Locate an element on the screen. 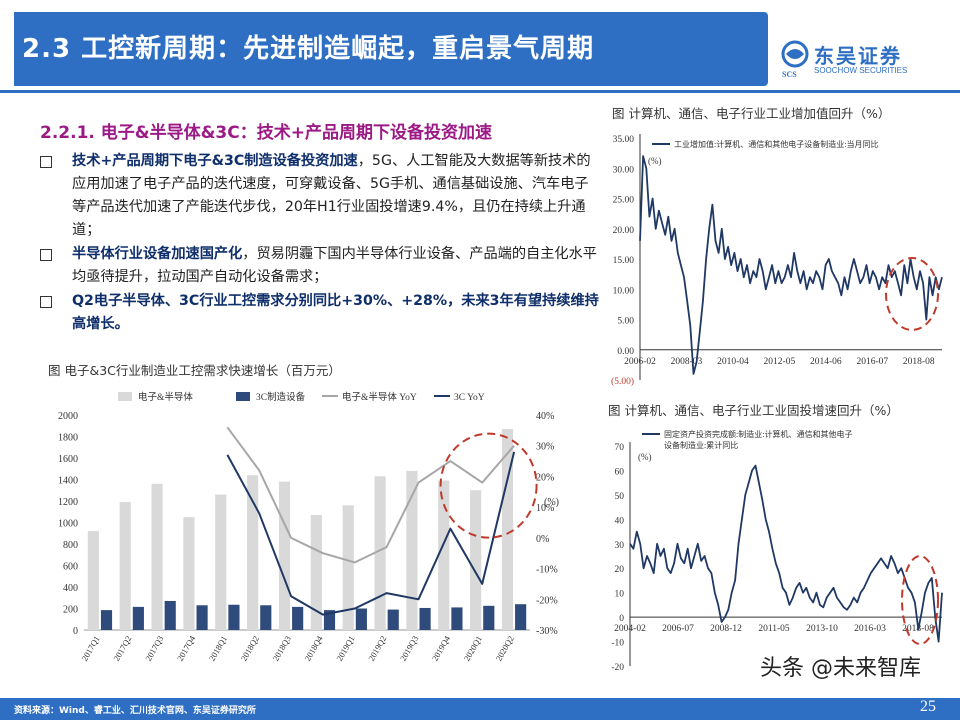  legend-label: 3C制造设备 is located at coordinates (281, 397).